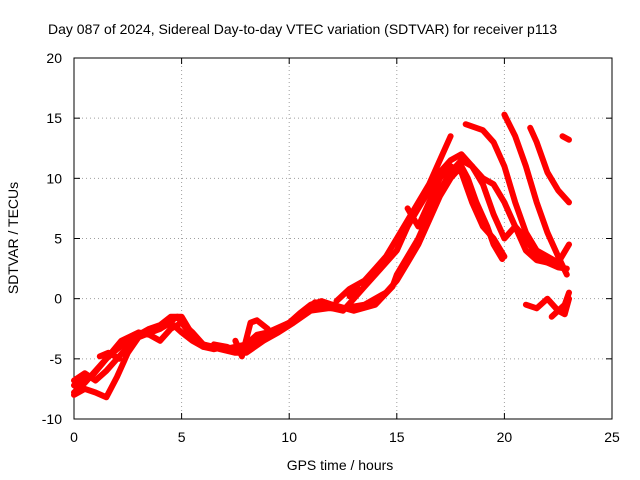 The image size is (640, 480). What do you see at coordinates (505, 437) in the screenshot?
I see `x-tick-label: 20` at bounding box center [505, 437].